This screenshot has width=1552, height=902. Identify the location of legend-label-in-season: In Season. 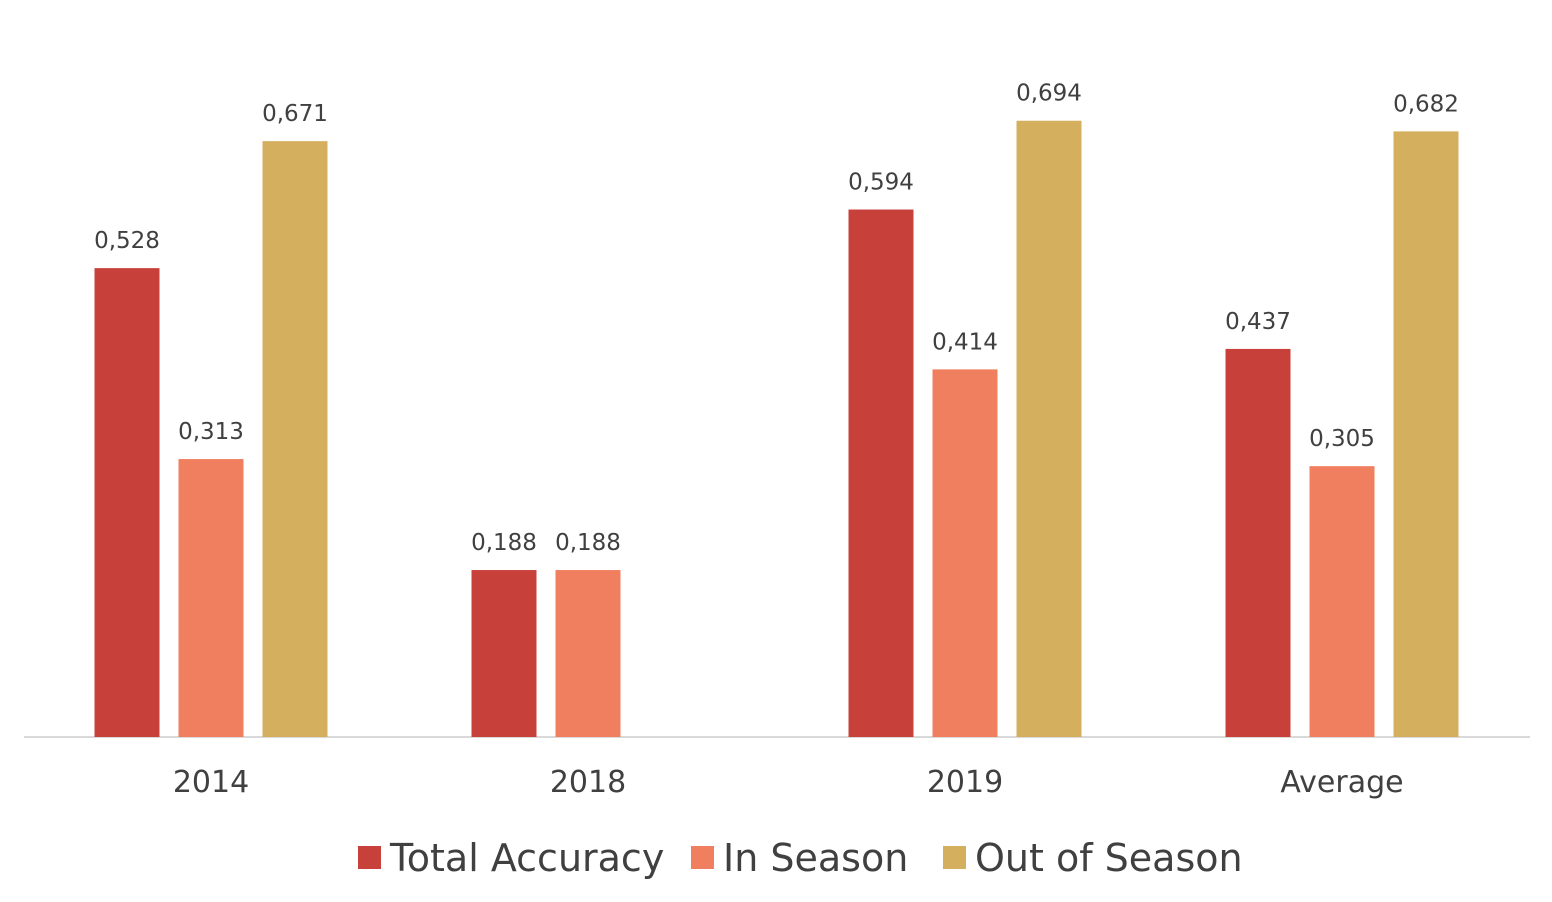
(815, 858).